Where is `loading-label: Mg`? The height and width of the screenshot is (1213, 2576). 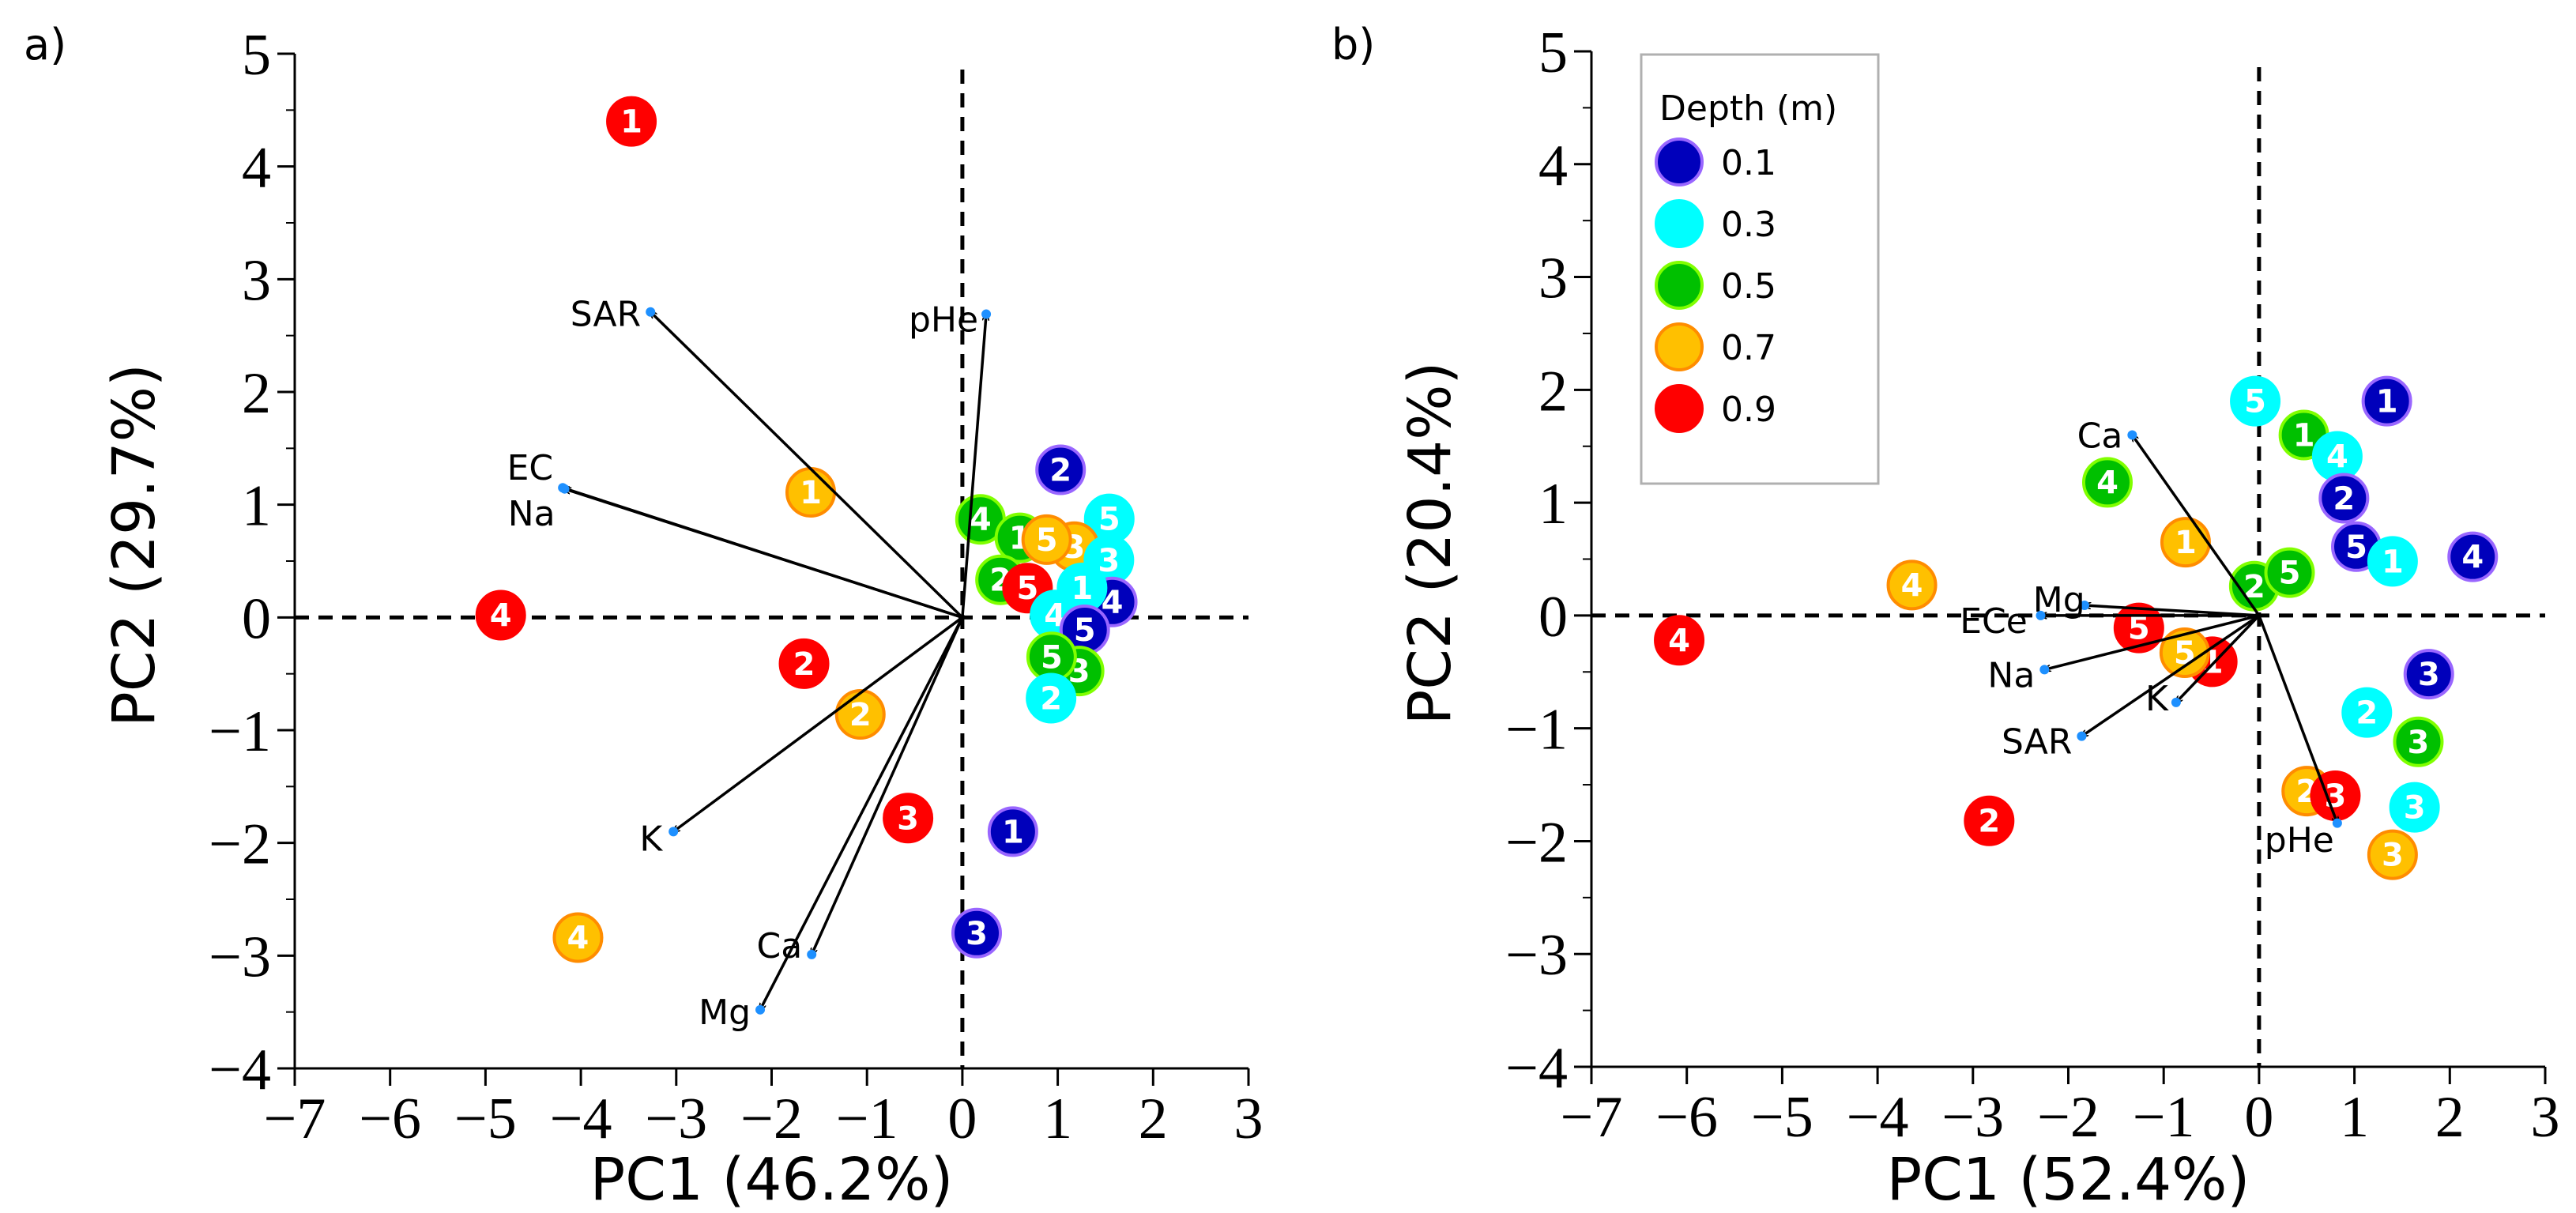
loading-label: Mg is located at coordinates (725, 1013).